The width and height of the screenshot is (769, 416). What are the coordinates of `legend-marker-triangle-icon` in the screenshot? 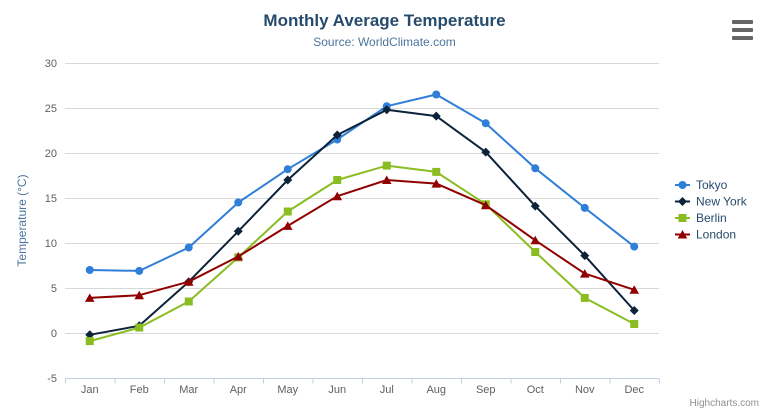 It's located at (682, 234).